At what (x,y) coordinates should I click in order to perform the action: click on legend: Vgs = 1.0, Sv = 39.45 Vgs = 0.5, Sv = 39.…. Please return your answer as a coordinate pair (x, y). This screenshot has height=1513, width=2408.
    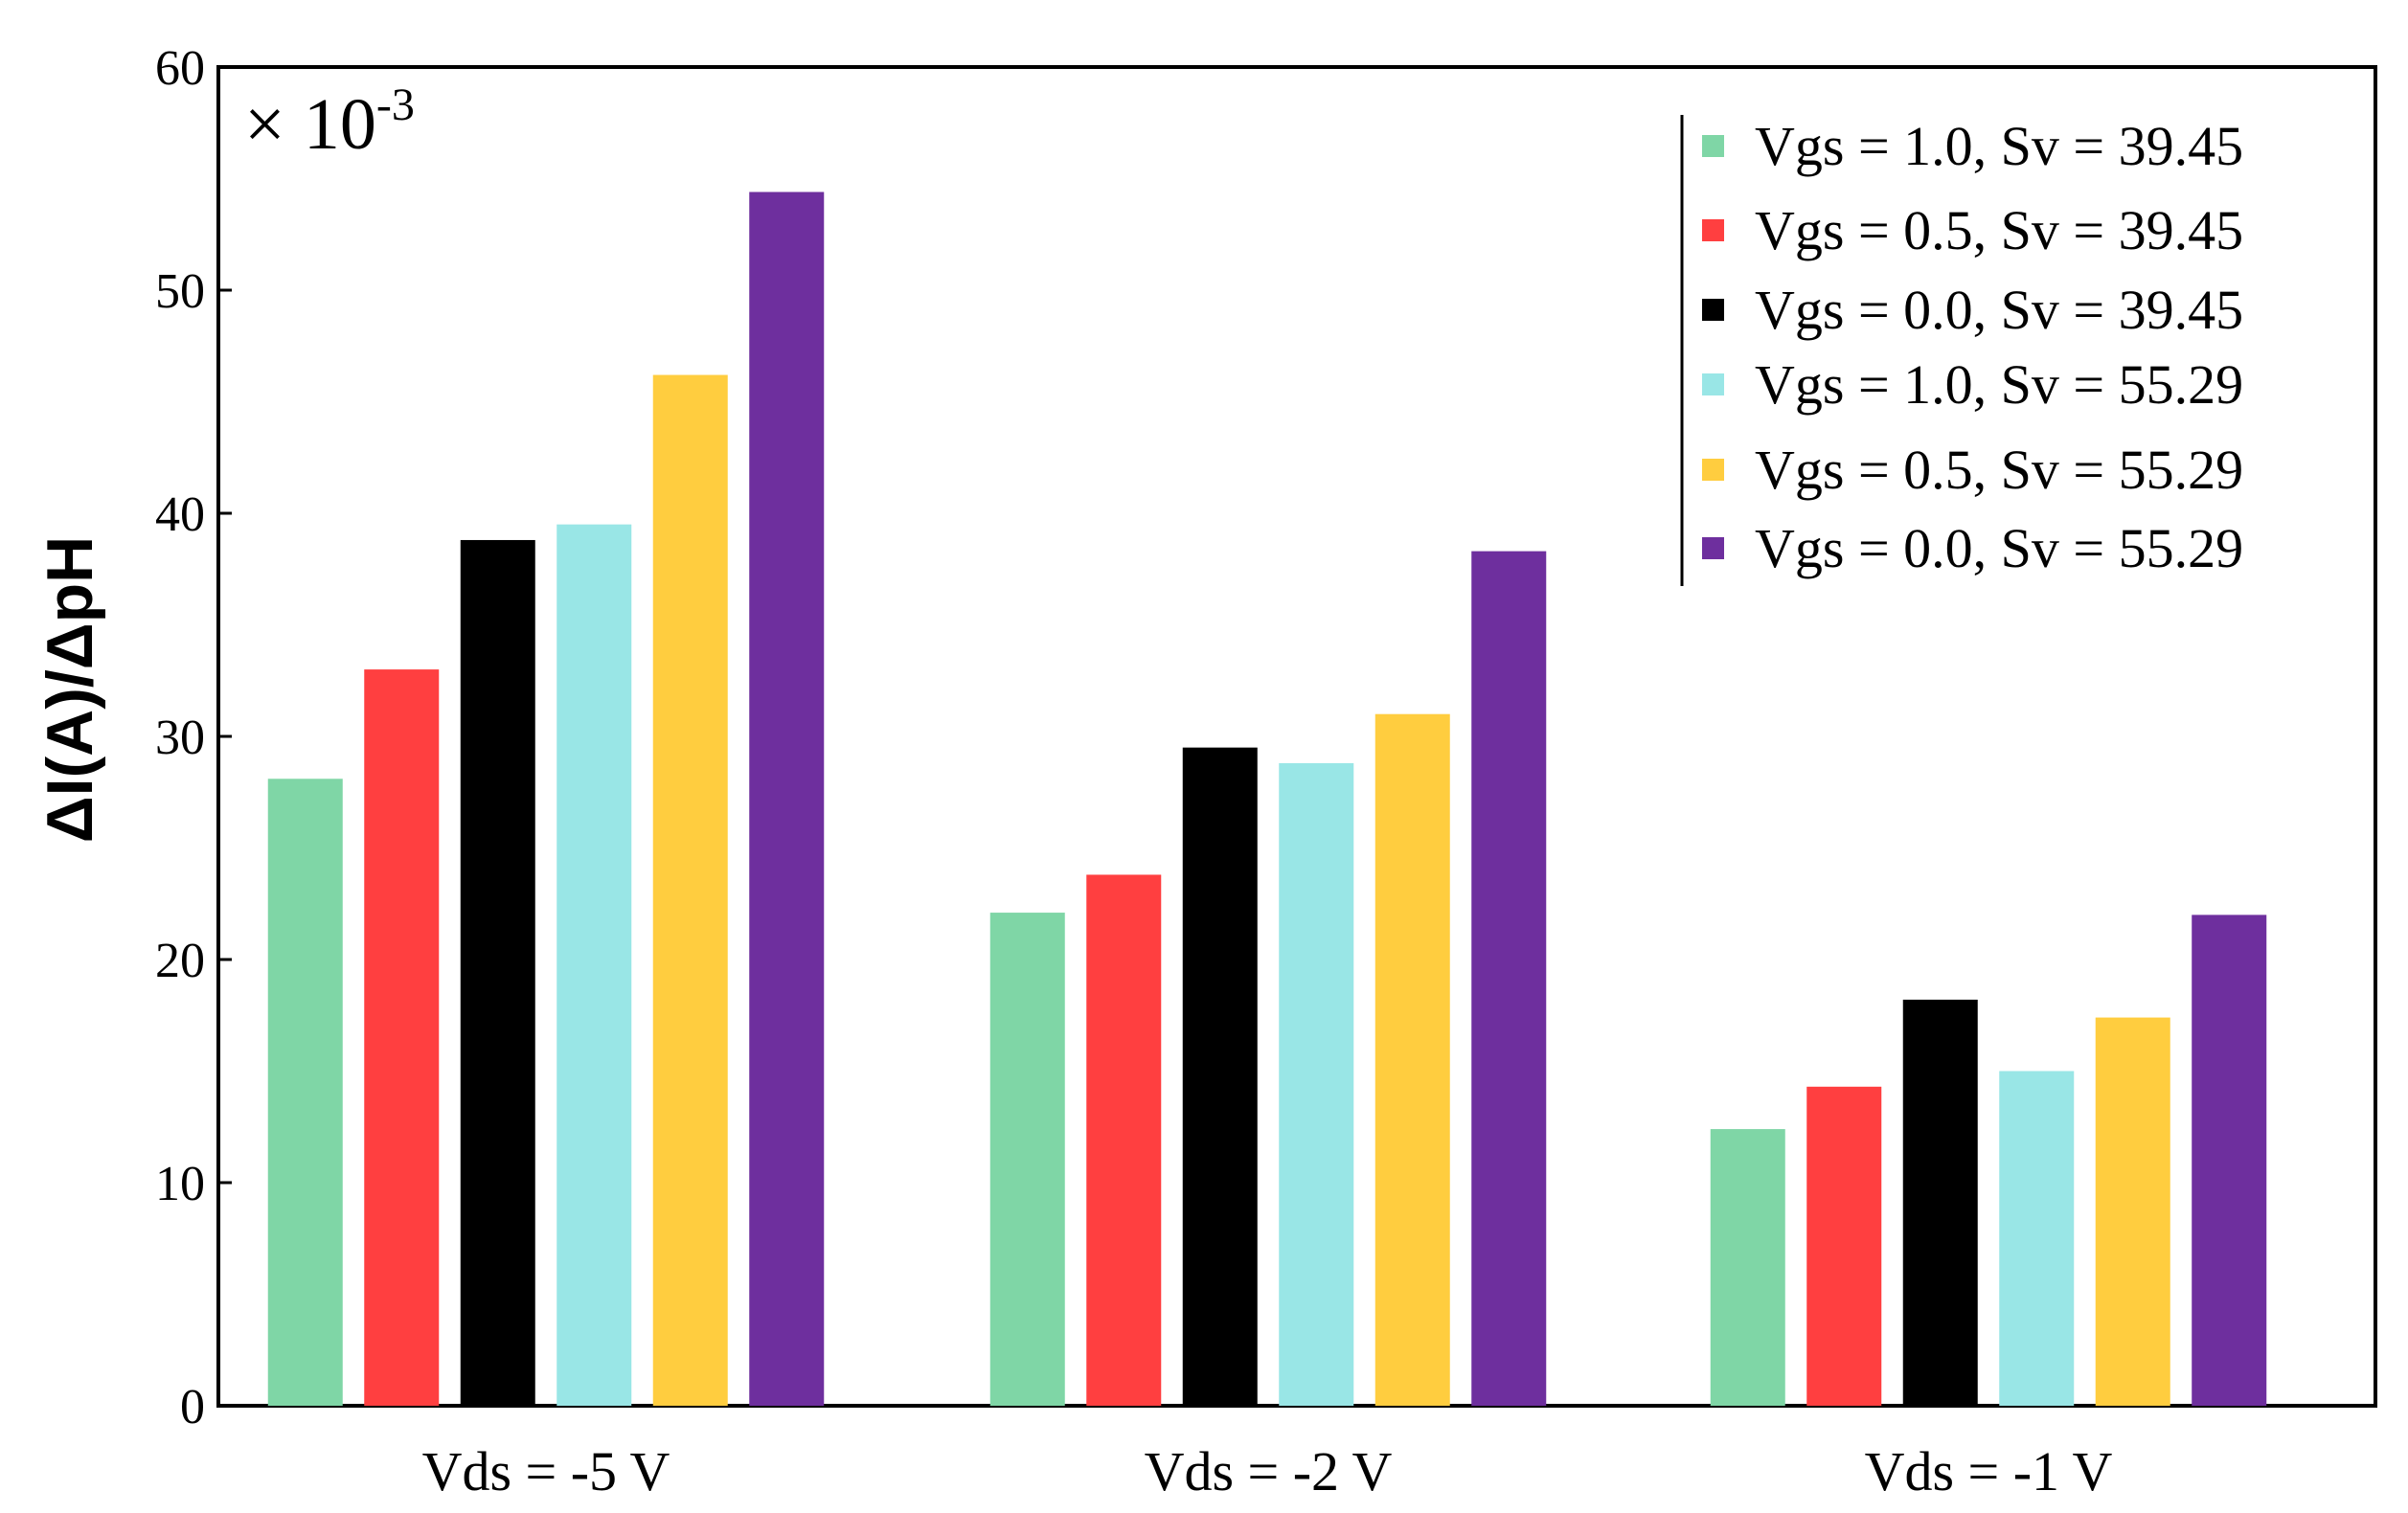
    Looking at the image, I should click on (1961, 350).